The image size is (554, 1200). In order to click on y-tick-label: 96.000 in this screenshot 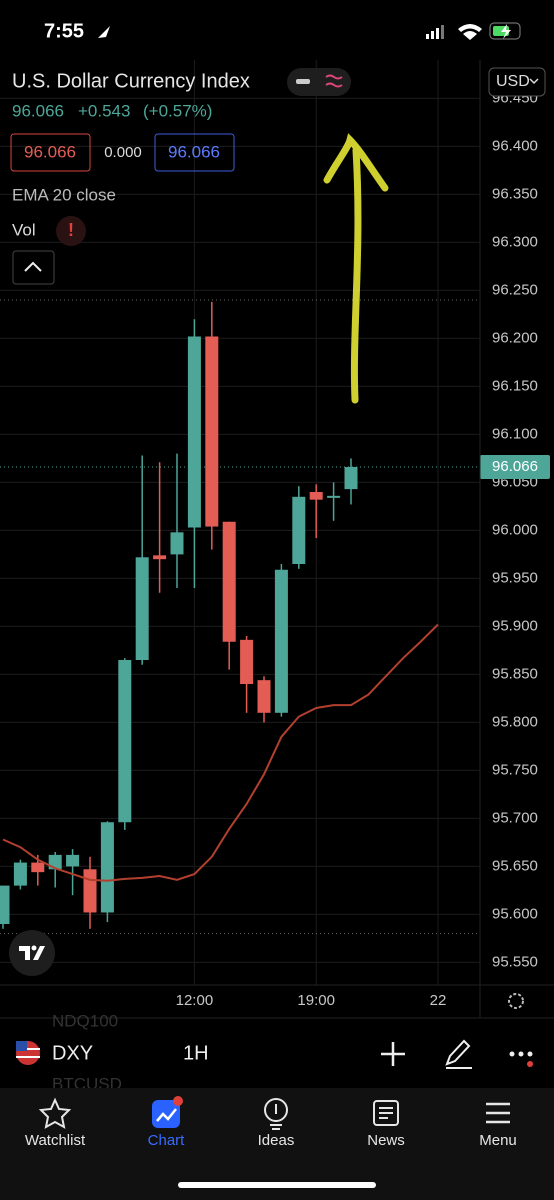, I will do `click(515, 529)`.